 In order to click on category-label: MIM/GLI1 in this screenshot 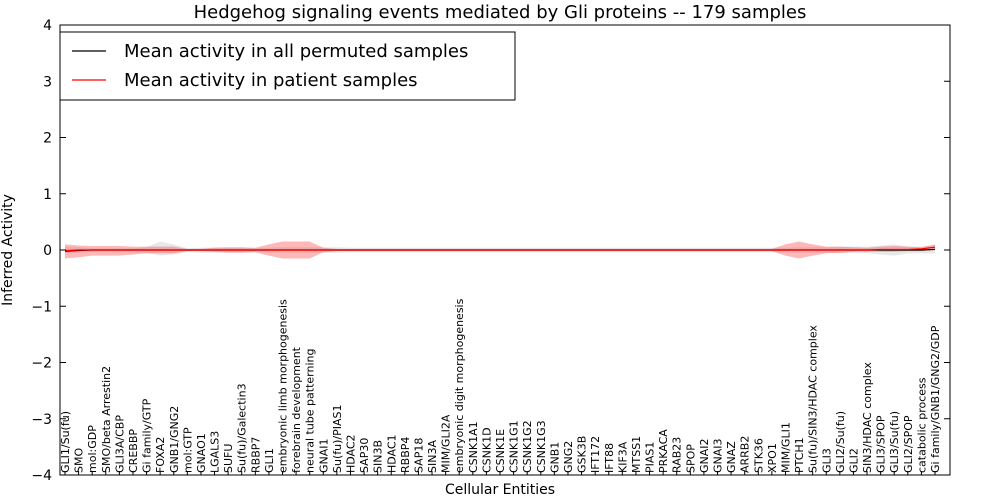, I will do `click(785, 447)`.